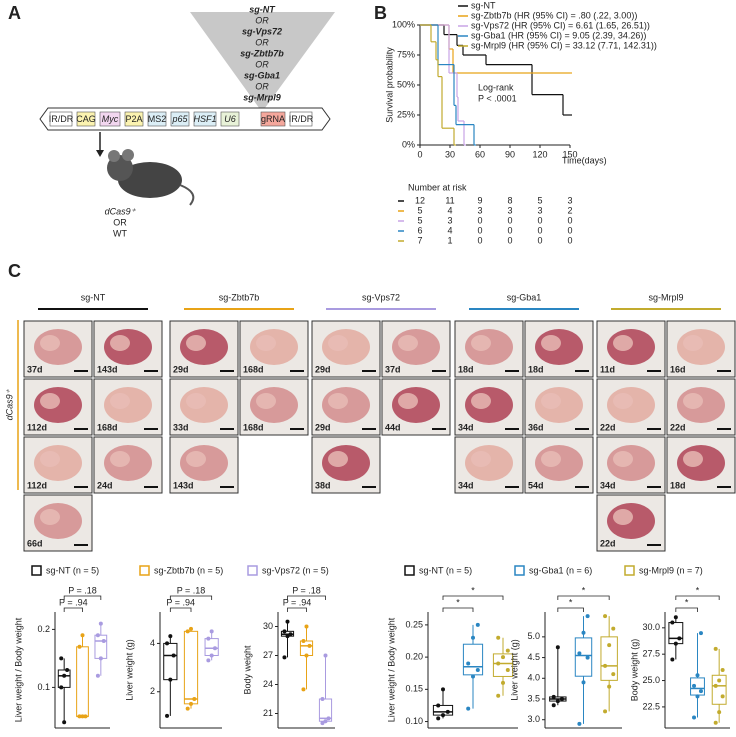 Image resolution: width=736 pixels, height=737 pixels. What do you see at coordinates (262, 86) in the screenshot?
I see `guide-label: OR` at bounding box center [262, 86].